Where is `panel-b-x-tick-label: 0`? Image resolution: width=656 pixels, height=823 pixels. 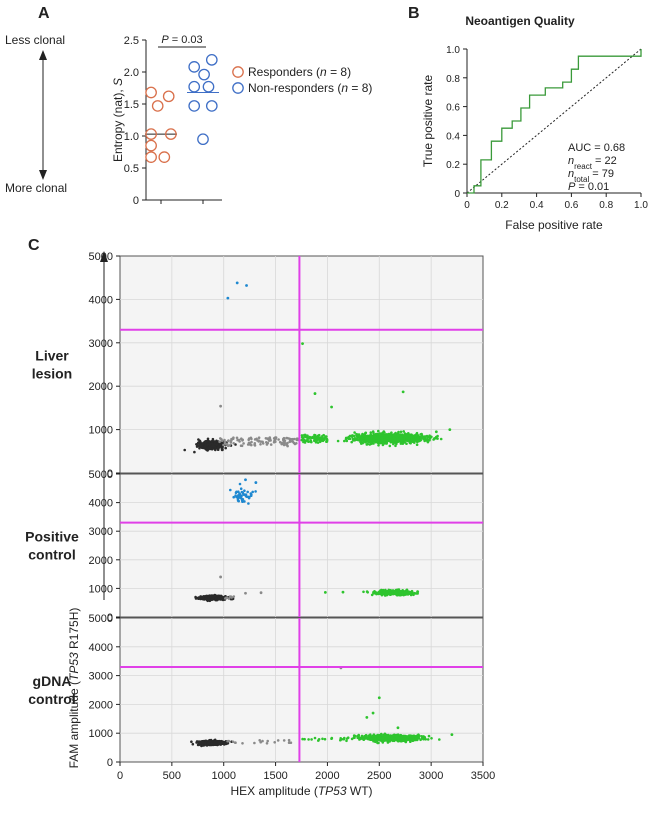
panel-b-x-tick-label: 0 is located at coordinates (467, 205).